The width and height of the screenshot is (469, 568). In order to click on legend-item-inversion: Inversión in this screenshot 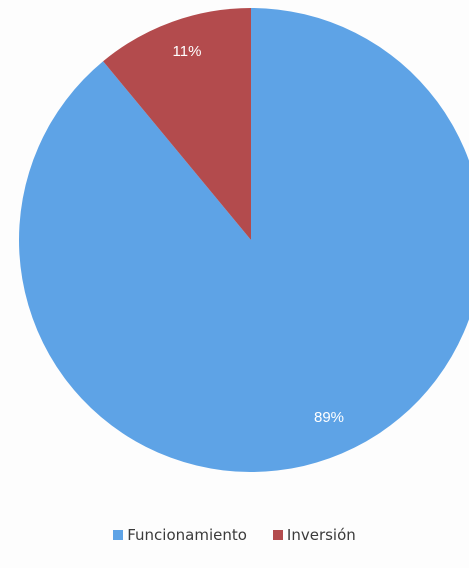, I will do `click(314, 535)`.